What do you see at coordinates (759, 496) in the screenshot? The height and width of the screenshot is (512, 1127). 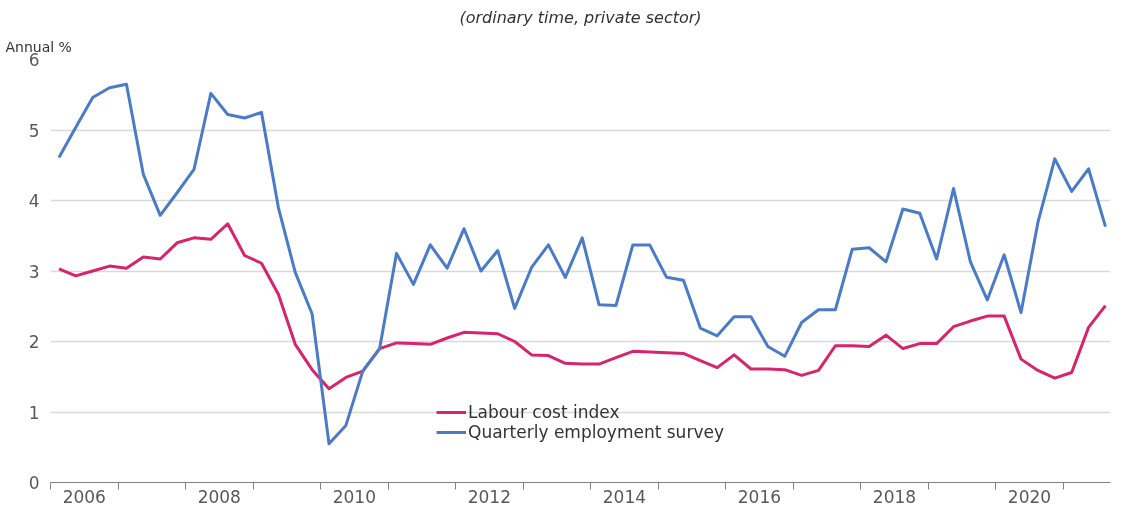 I see `x-tick-label: 2016` at bounding box center [759, 496].